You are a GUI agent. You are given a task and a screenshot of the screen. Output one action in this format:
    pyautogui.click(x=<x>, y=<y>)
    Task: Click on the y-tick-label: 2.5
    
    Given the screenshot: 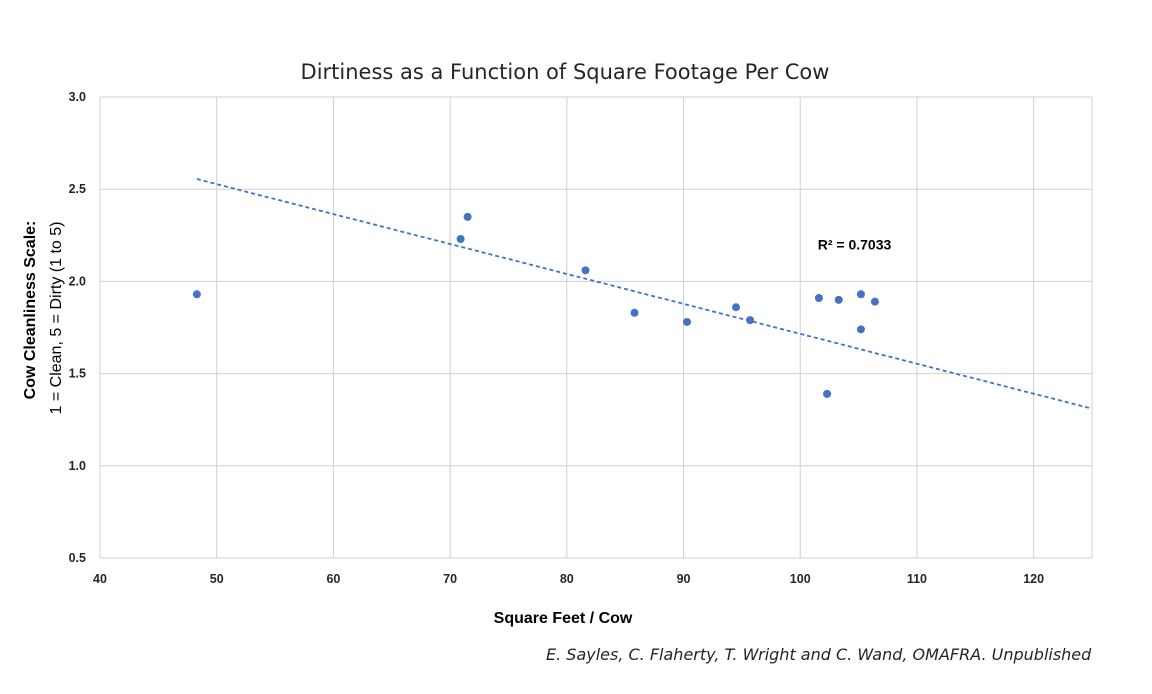 What is the action you would take?
    pyautogui.click(x=77, y=189)
    